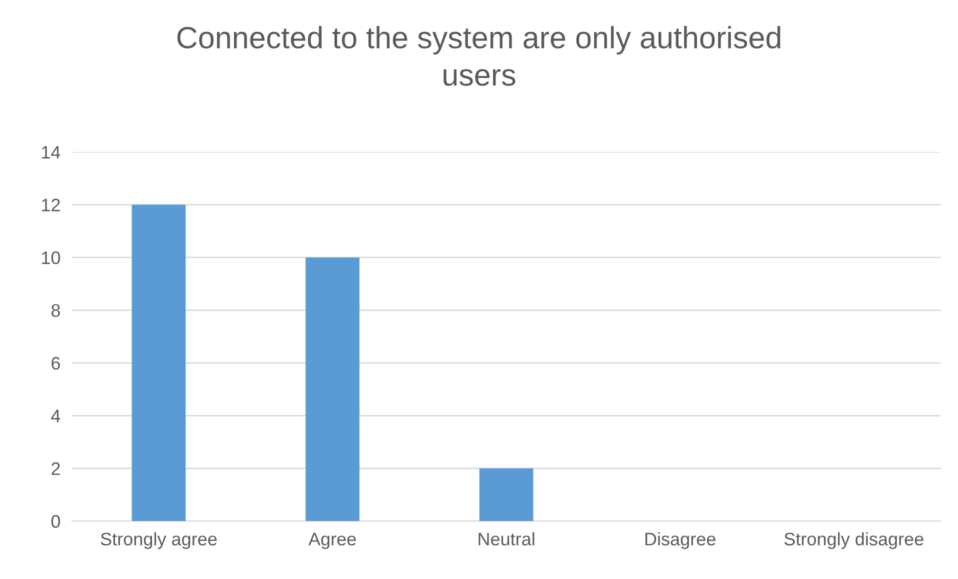  I want to click on y-tick-label: 4, so click(55, 416).